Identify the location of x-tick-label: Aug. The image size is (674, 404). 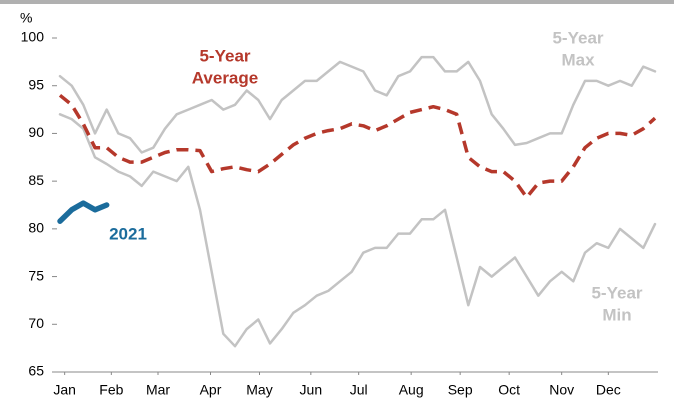
(411, 390).